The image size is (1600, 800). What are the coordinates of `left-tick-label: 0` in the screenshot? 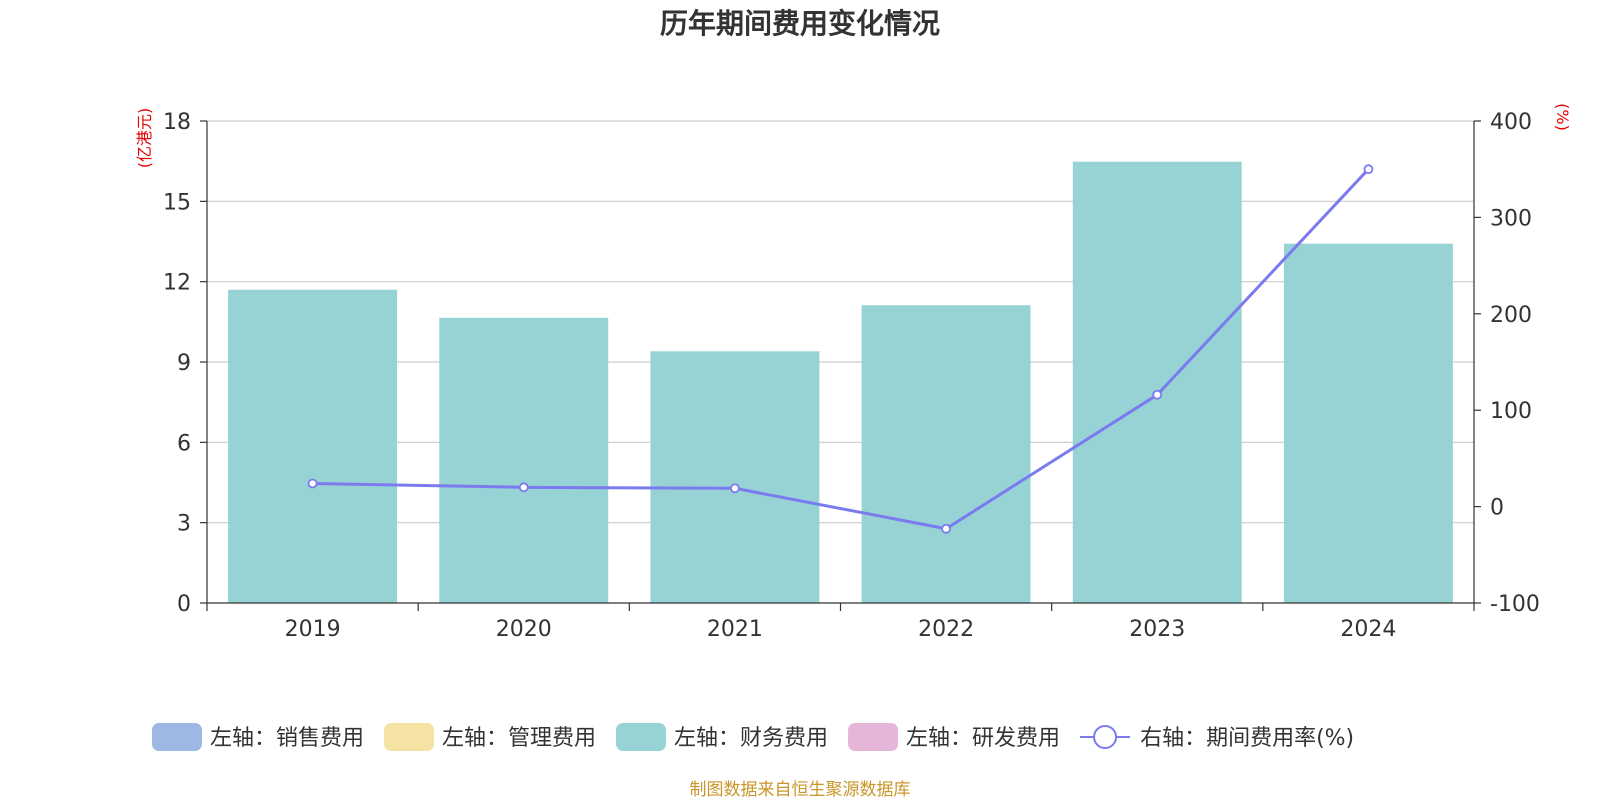 It's located at (184, 604).